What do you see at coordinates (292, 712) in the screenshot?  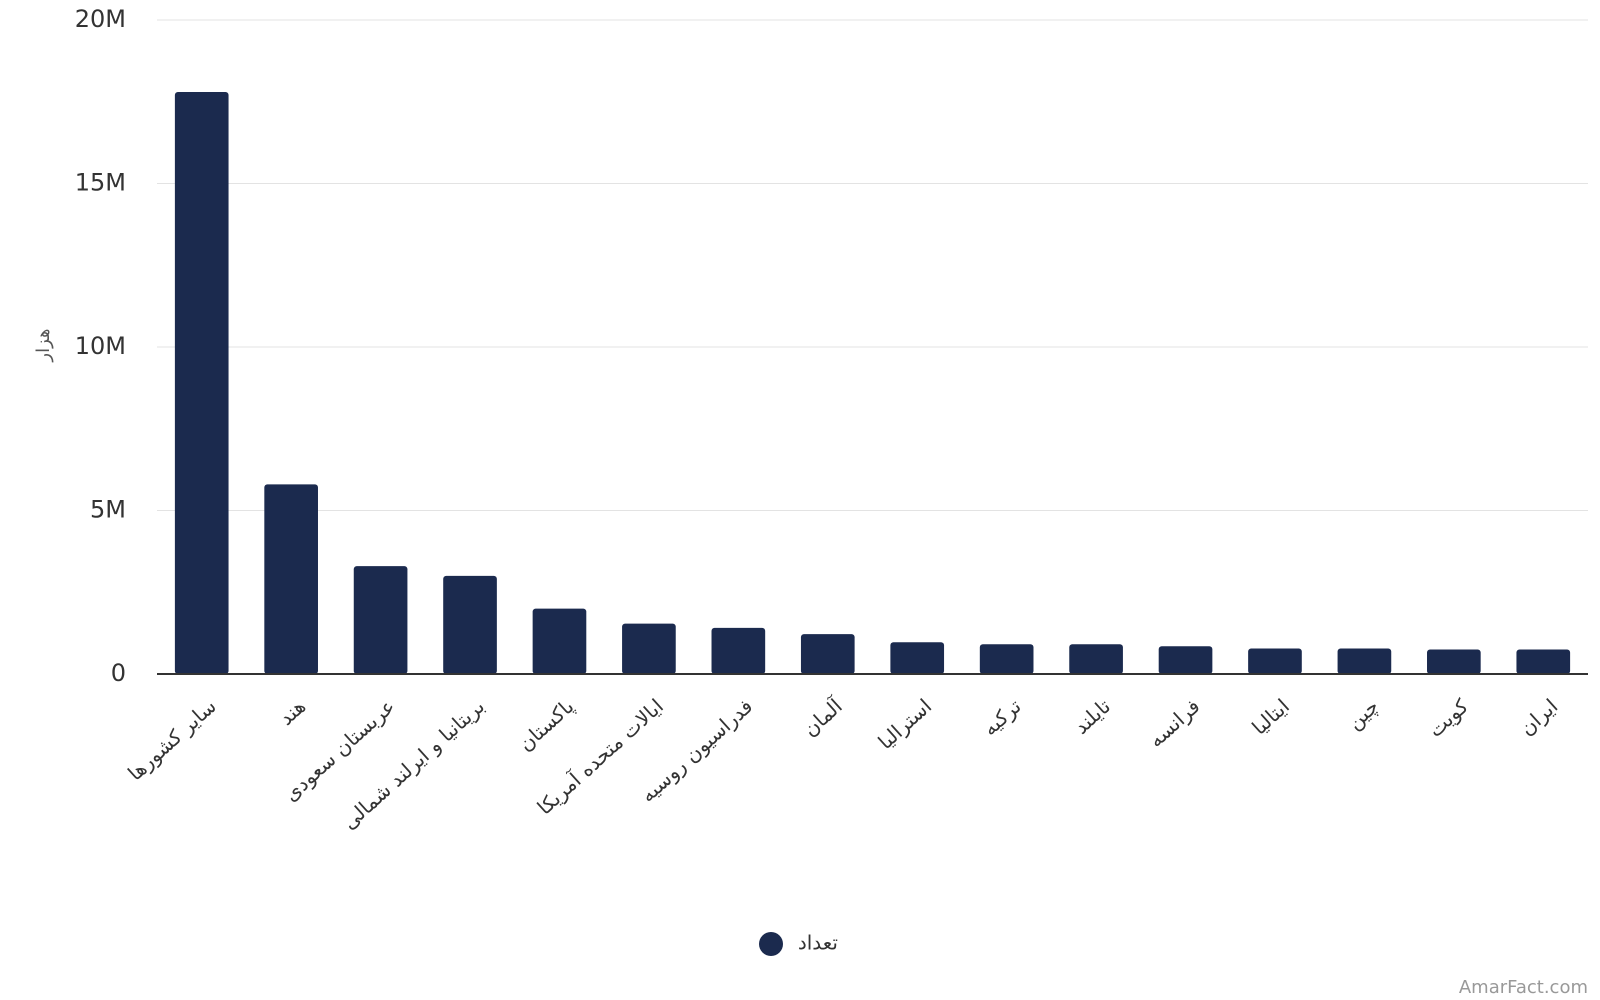 I see `x-tick-label: هند` at bounding box center [292, 712].